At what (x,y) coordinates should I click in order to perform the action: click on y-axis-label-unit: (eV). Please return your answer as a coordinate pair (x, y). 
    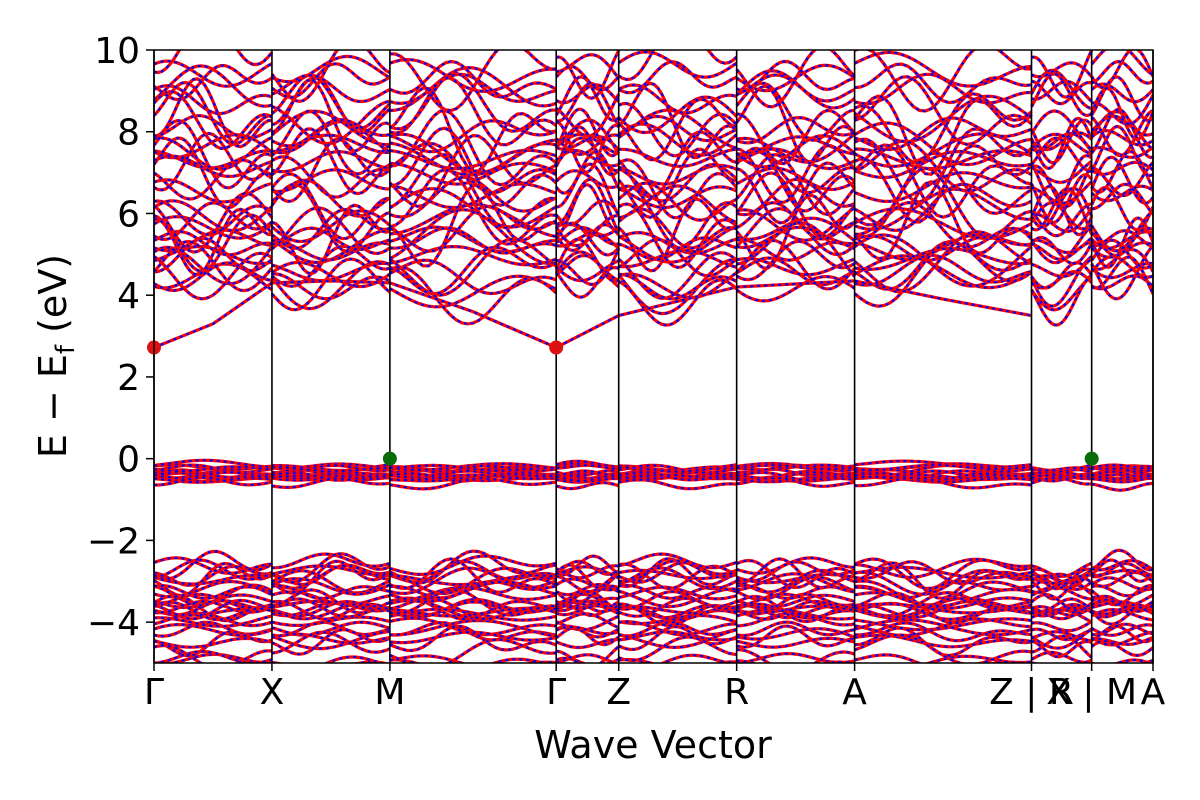
    Looking at the image, I should click on (53, 299).